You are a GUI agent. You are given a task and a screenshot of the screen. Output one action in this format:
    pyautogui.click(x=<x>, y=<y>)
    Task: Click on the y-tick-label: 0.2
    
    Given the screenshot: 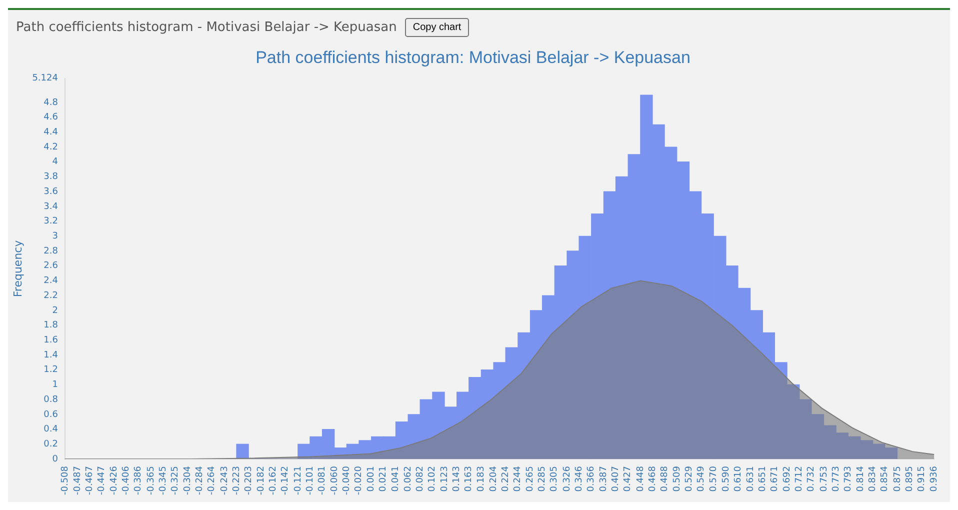 What is the action you would take?
    pyautogui.click(x=51, y=444)
    